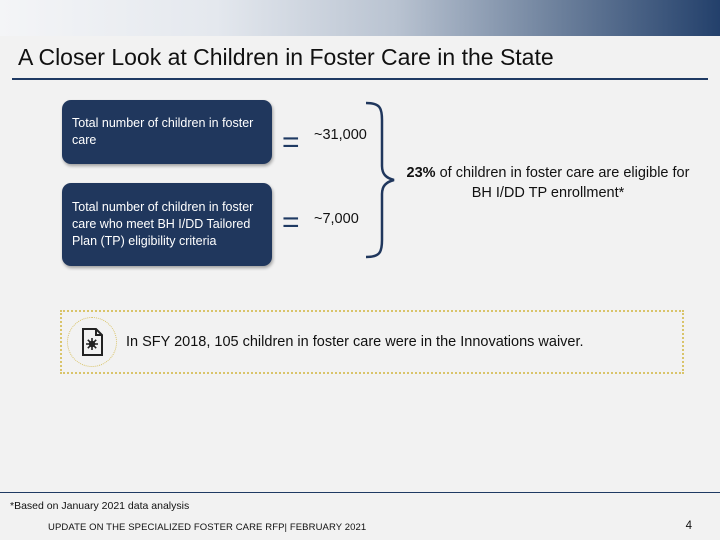 The height and width of the screenshot is (540, 720). Describe the element at coordinates (421, 173) in the screenshot. I see `summary-percent: 23%` at that location.